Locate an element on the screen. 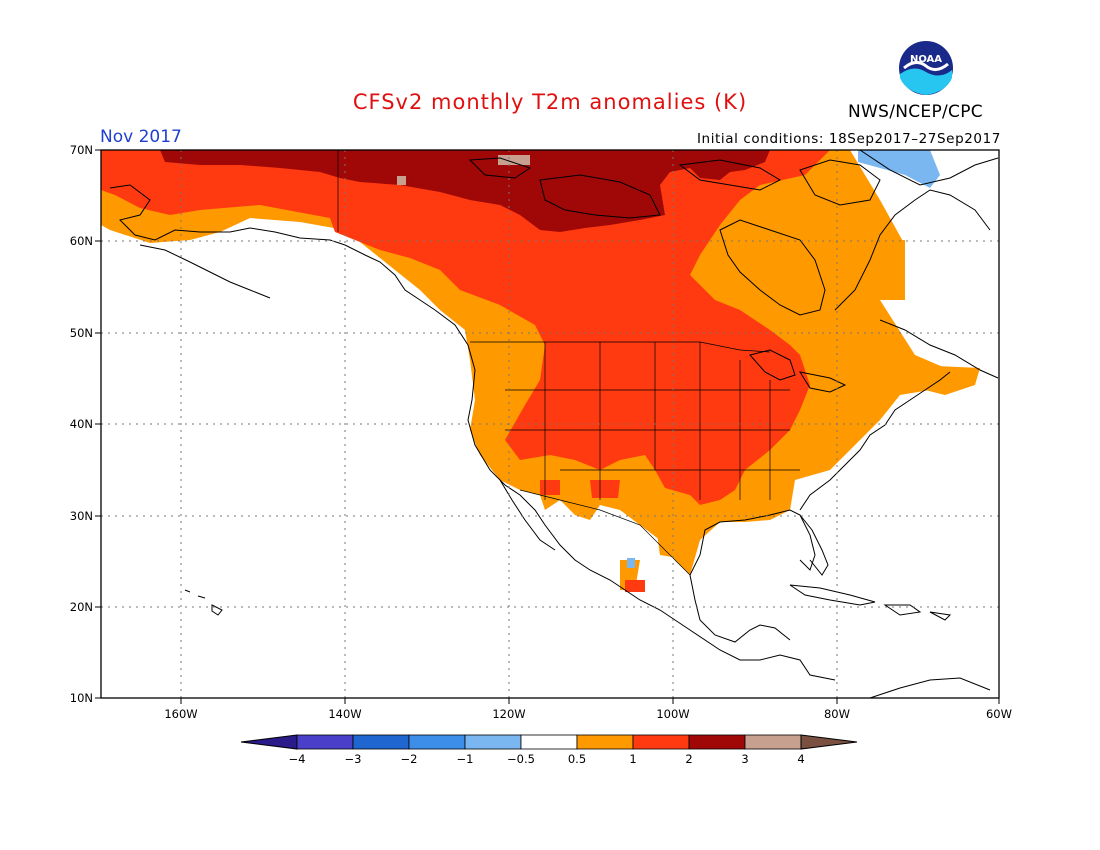 The height and width of the screenshot is (850, 1100). colorbar-arrow-low is located at coordinates (269, 742).